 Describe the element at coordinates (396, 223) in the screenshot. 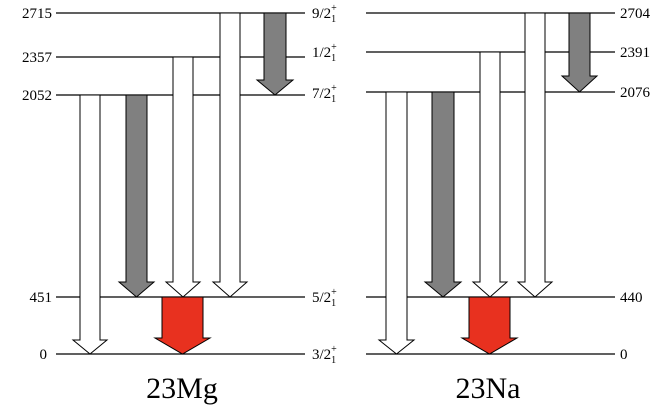

I see `na23-transition-2076-to-0-arrow` at that location.